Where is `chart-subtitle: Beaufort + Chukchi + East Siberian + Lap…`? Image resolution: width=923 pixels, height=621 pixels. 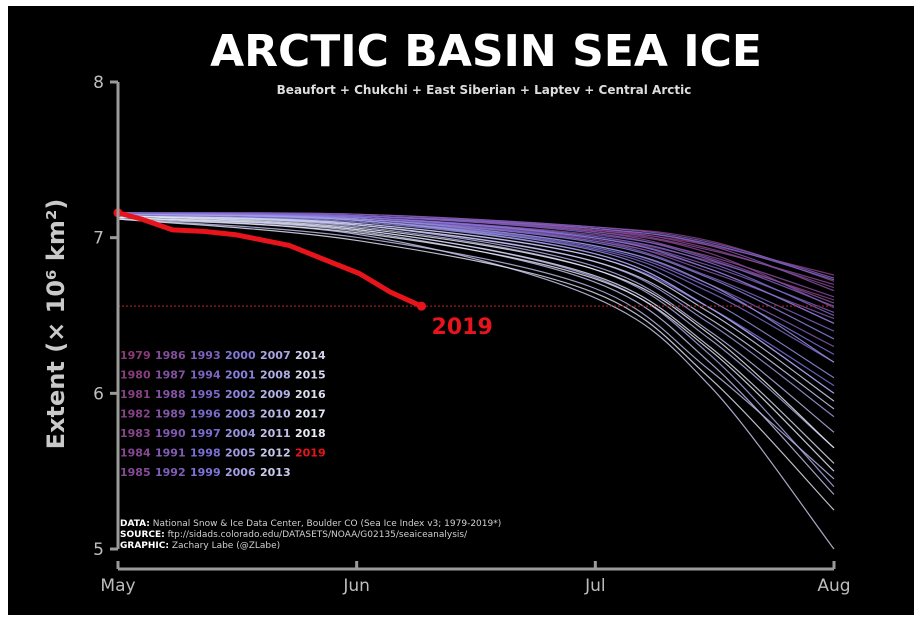
chart-subtitle: Beaufort + Chukchi + East Siberian + Lap… is located at coordinates (484, 90).